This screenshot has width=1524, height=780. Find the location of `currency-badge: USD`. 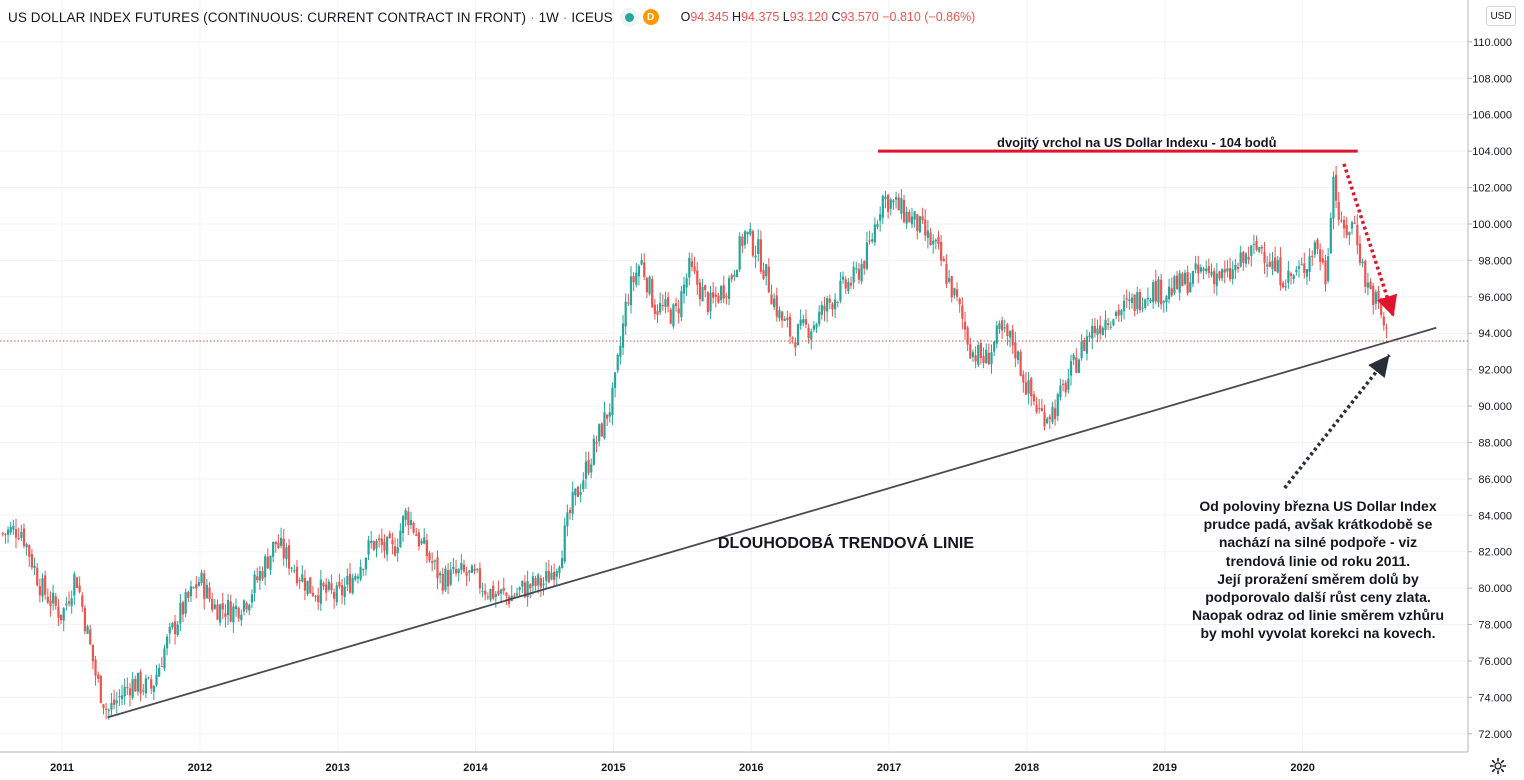

currency-badge: USD is located at coordinates (1501, 16).